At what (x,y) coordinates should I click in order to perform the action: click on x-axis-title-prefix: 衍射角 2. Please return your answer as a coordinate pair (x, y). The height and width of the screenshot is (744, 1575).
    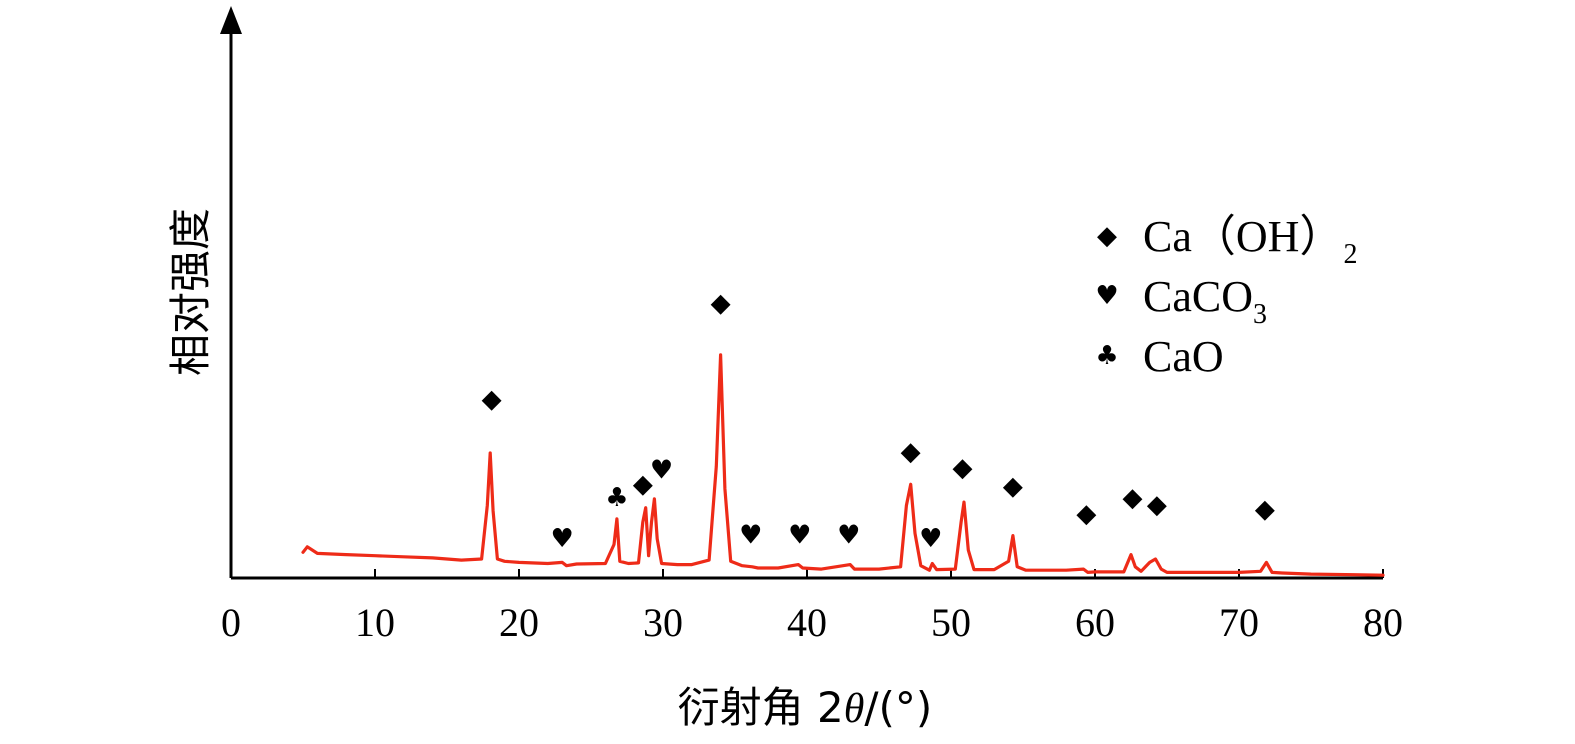
    Looking at the image, I should click on (761, 707).